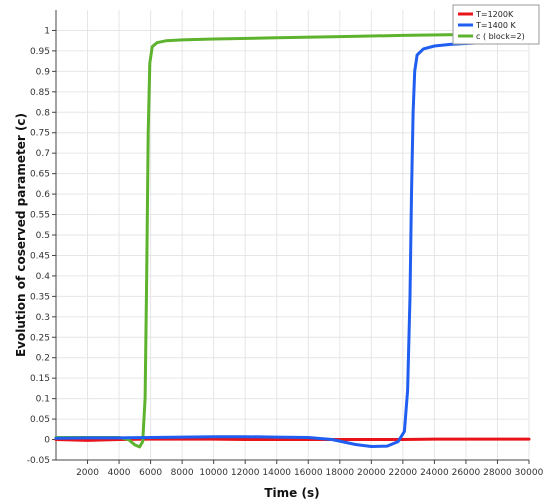  Describe the element at coordinates (40, 338) in the screenshot. I see `y-tick-label: 0.25` at that location.